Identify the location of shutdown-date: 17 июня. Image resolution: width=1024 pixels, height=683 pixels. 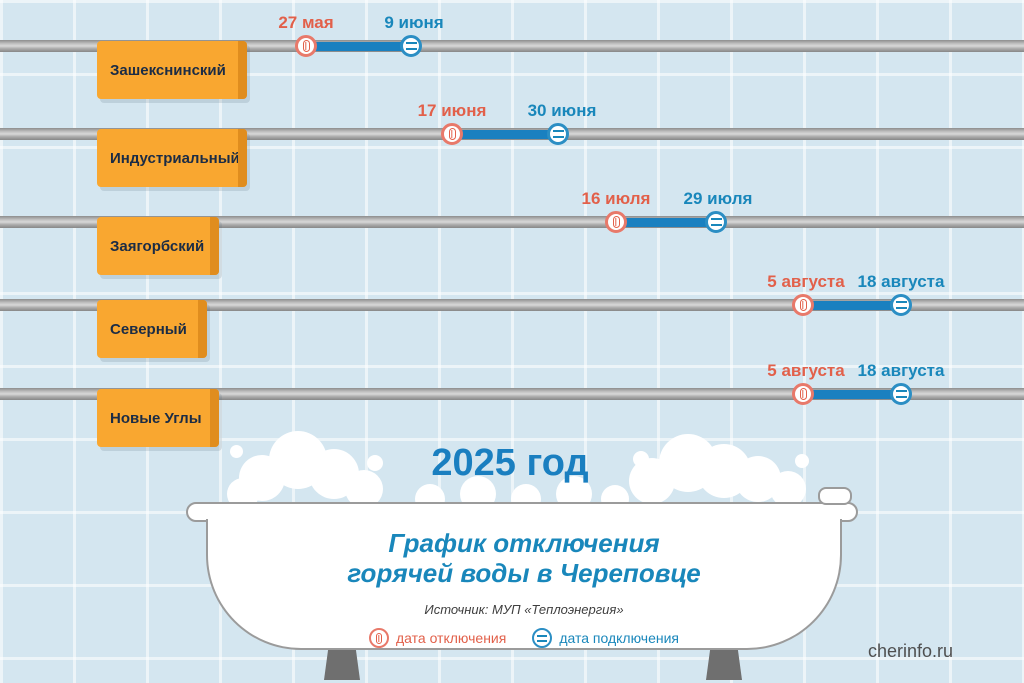
(452, 110).